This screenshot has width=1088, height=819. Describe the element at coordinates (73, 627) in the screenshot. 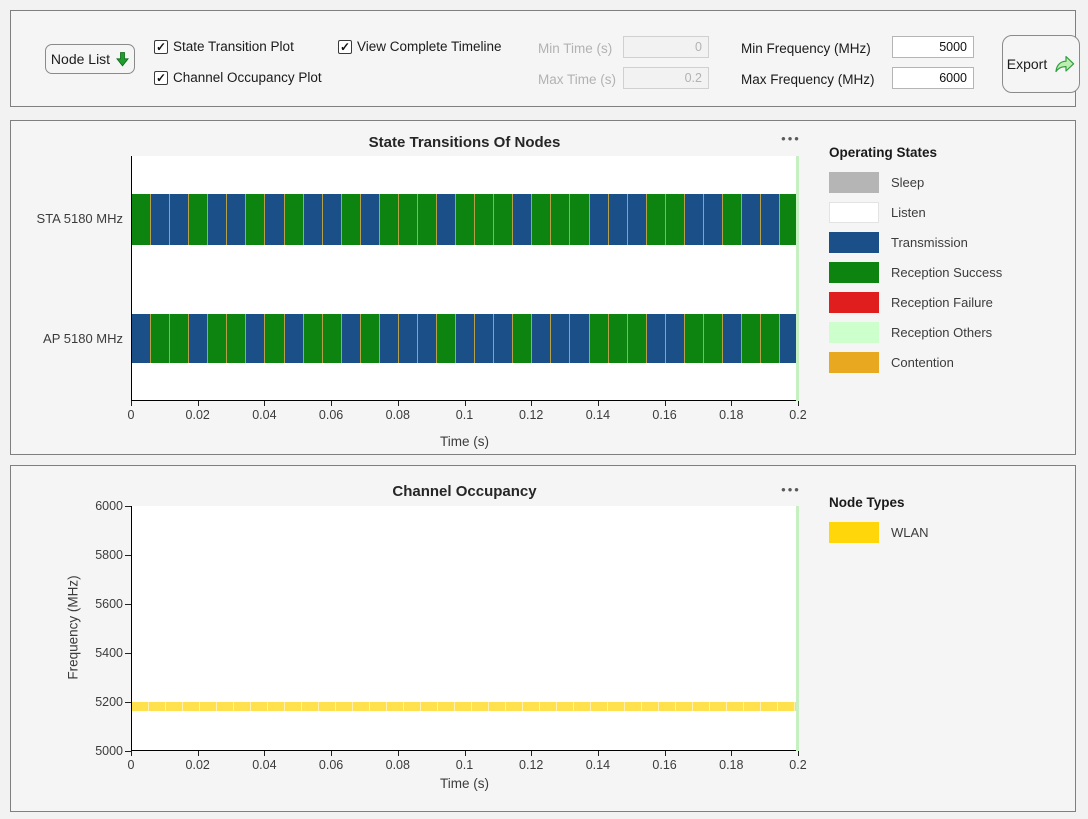

I see `y-axis-title: Frequency (MHz)` at that location.